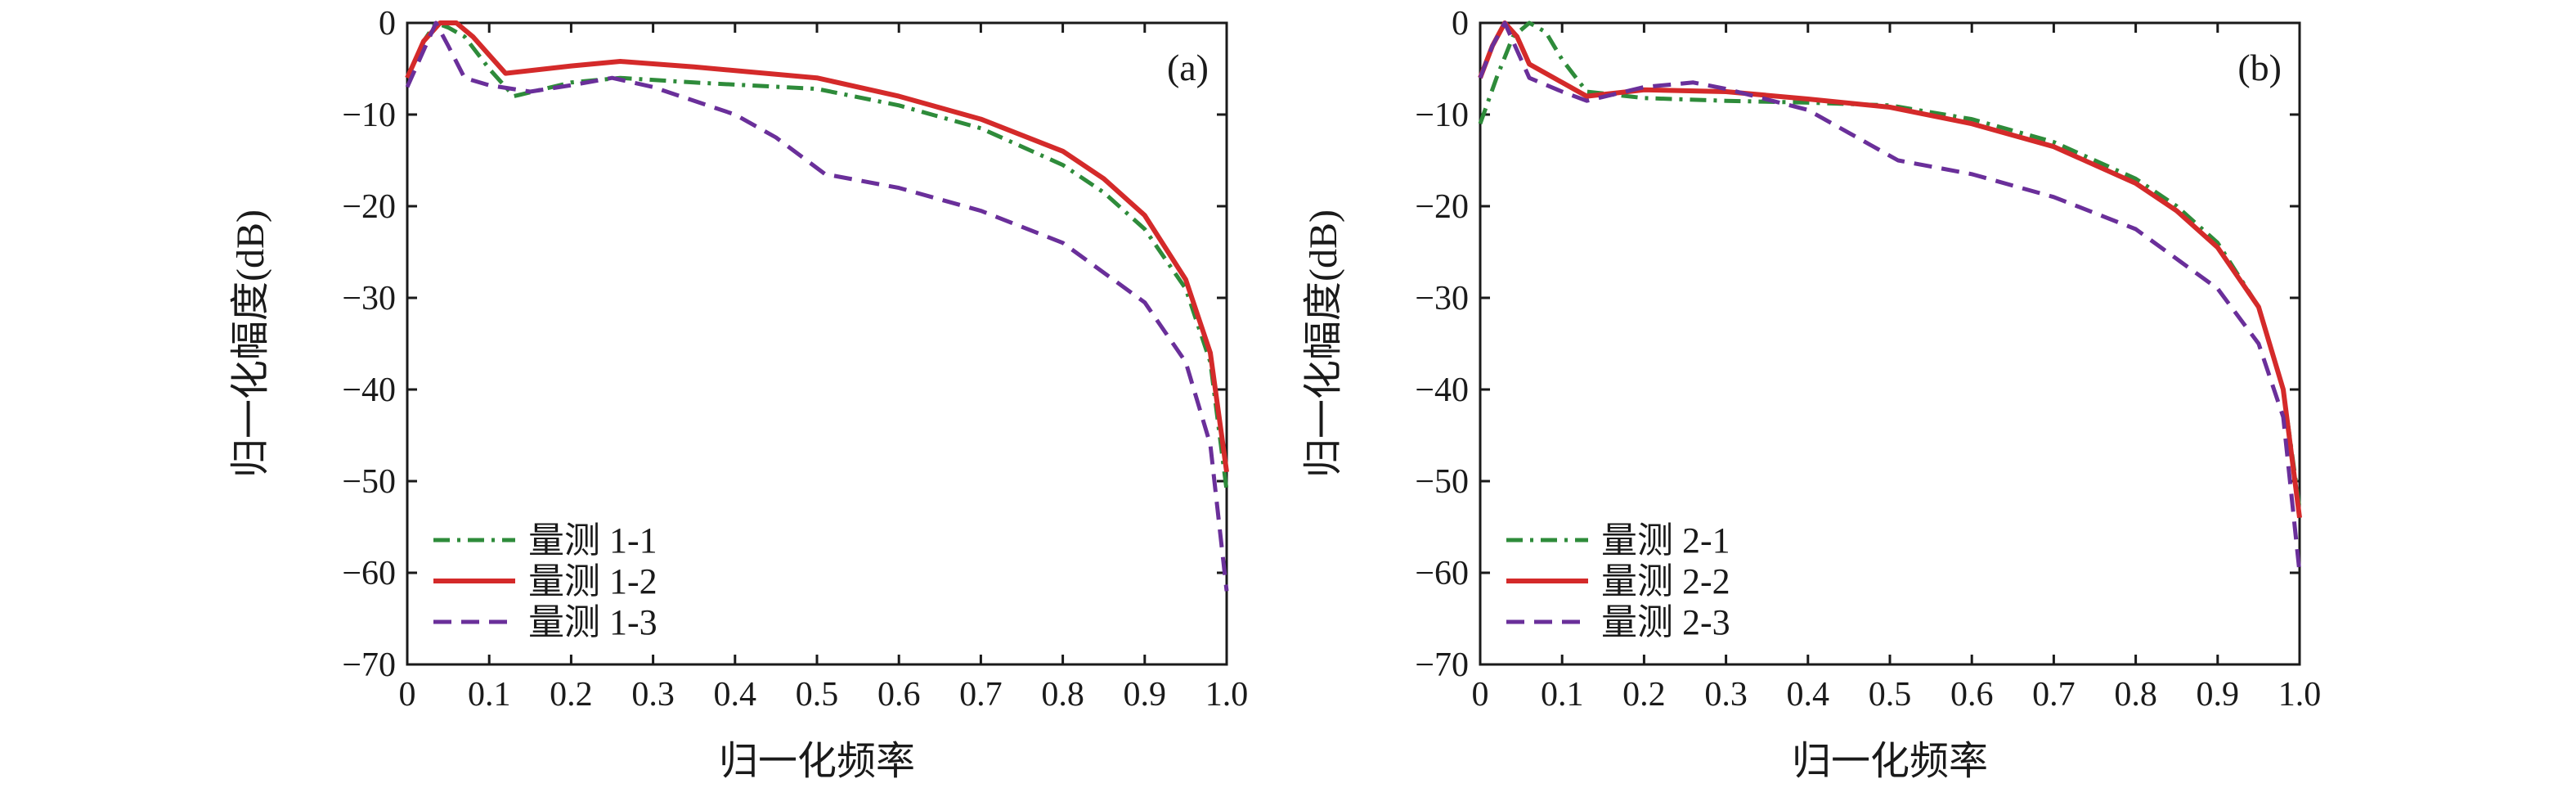 This screenshot has width=2576, height=788. I want to click on legend-label: 量测 1-1, so click(592, 540).